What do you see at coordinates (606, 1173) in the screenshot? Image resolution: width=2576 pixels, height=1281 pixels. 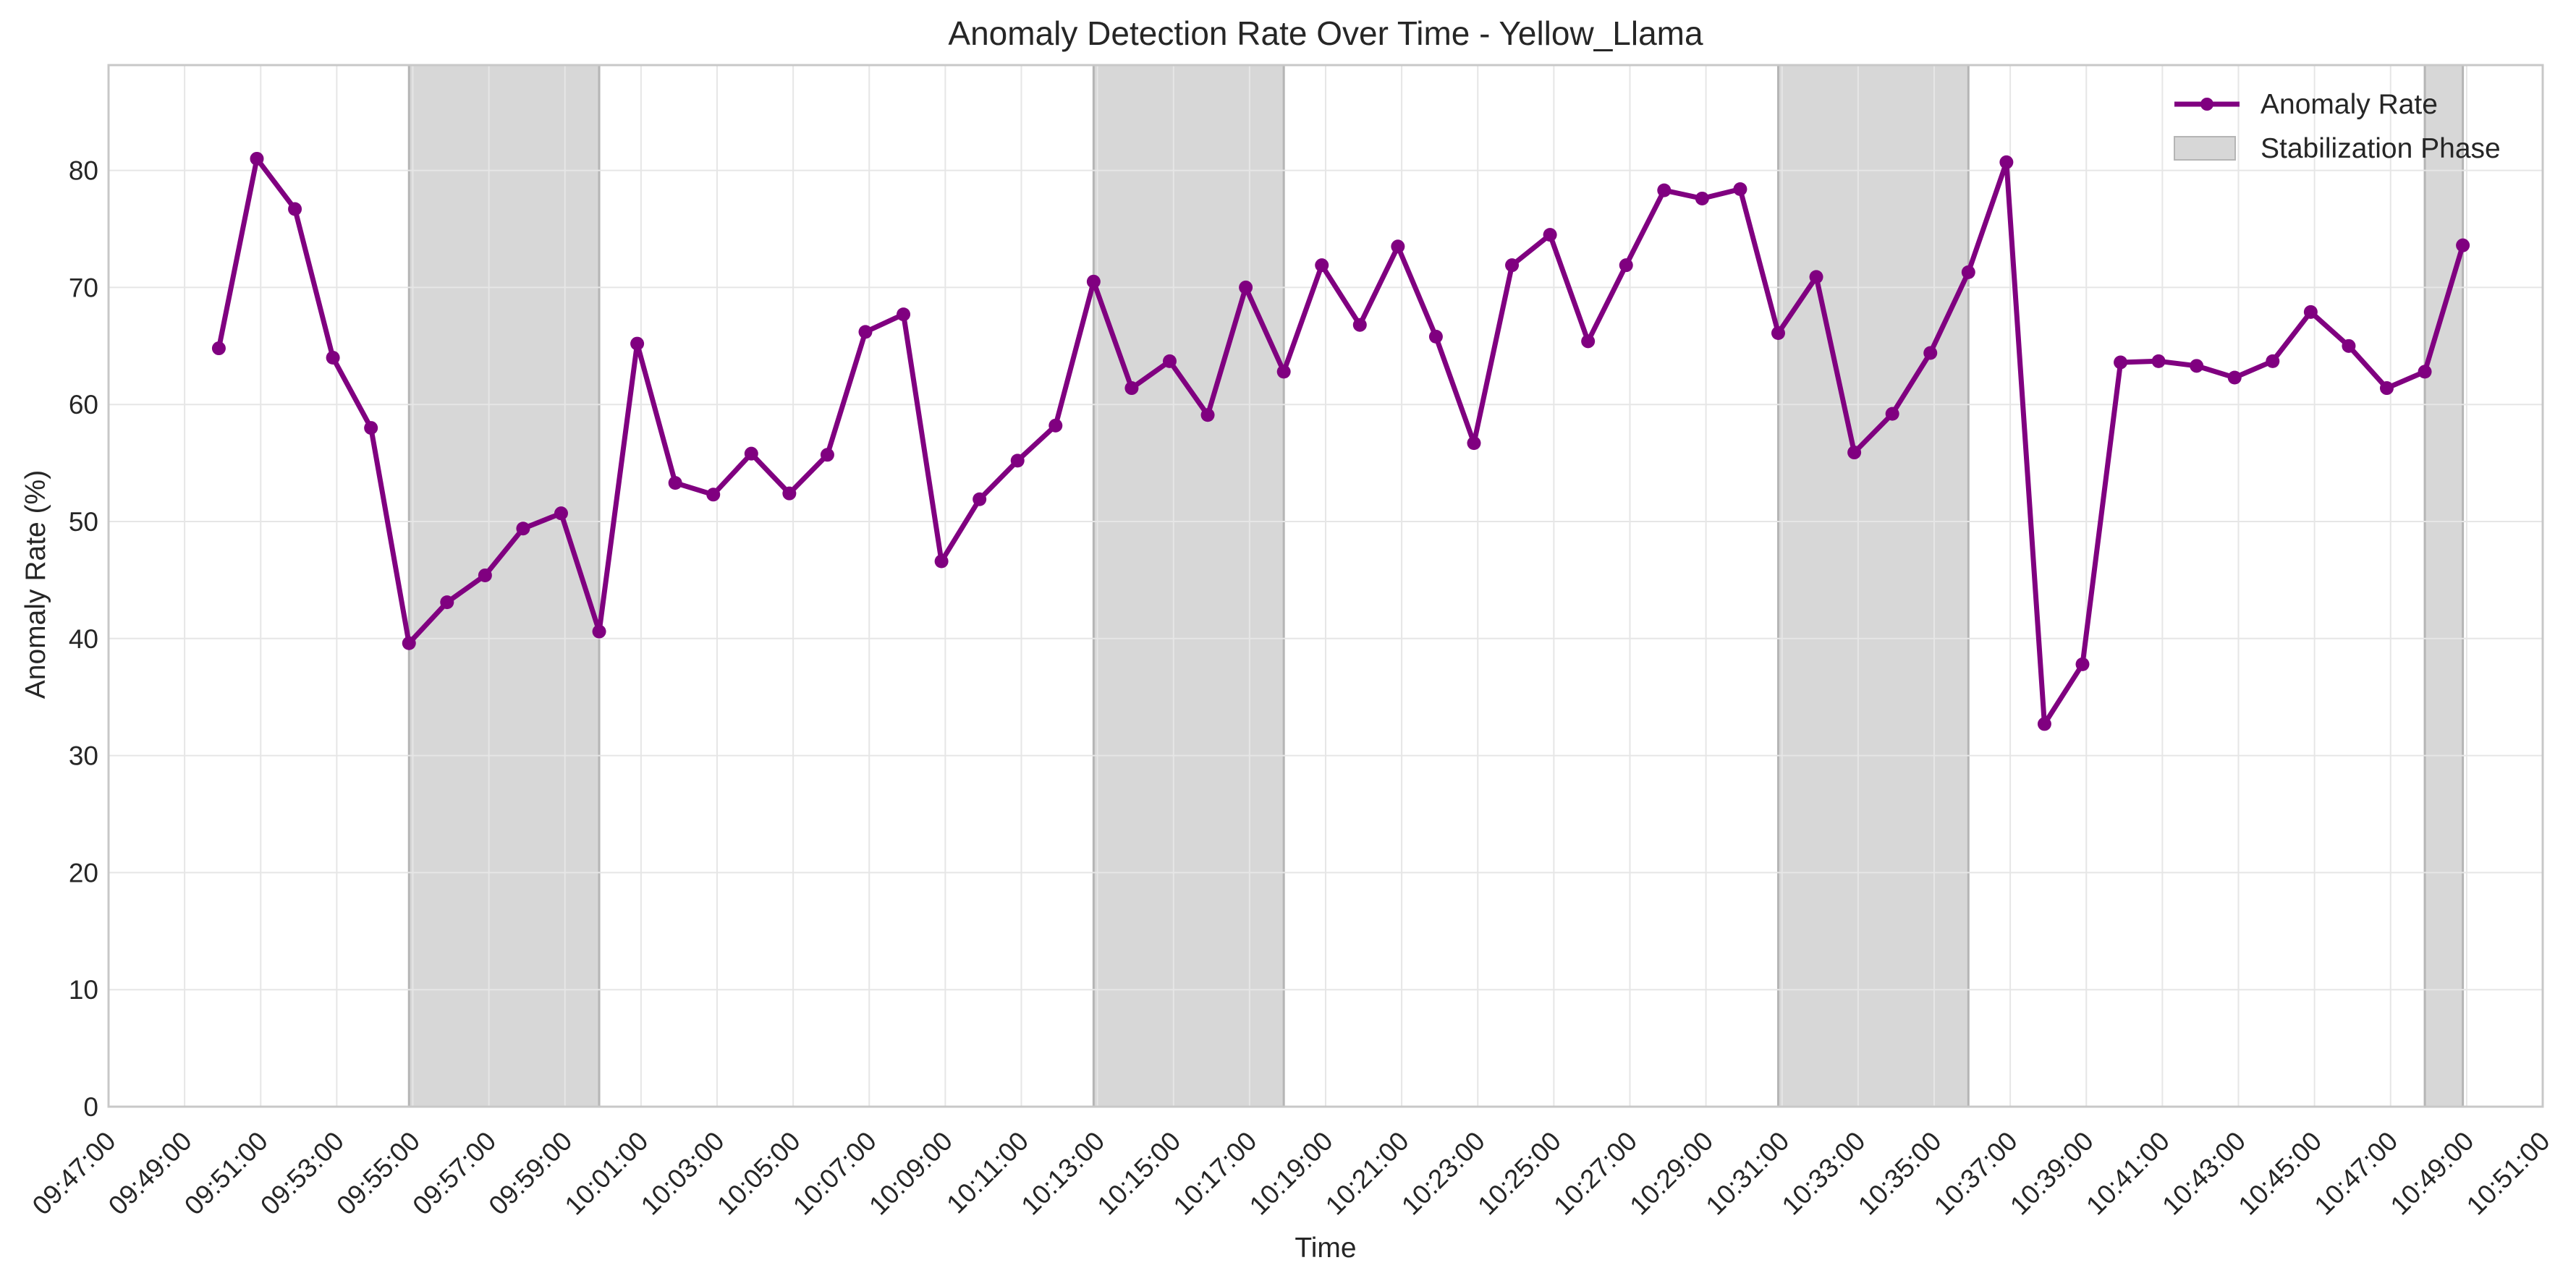 I see `x-tick-label-10-01-00: 10:01:00` at bounding box center [606, 1173].